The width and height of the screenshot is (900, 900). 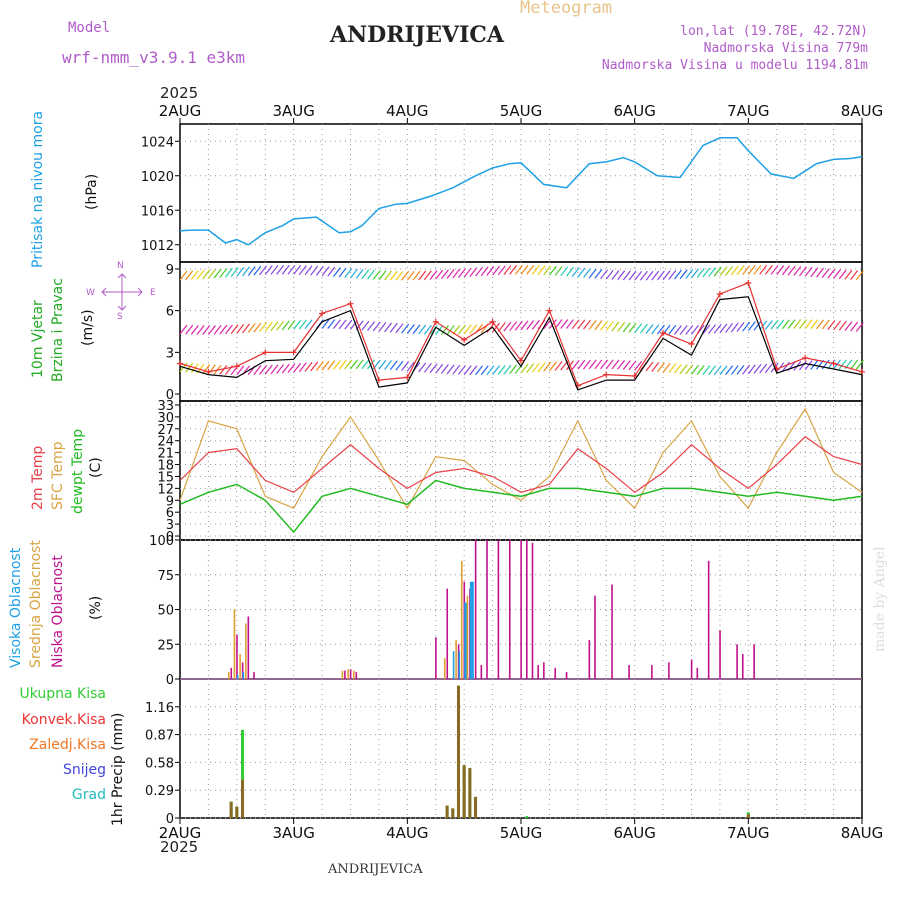 What do you see at coordinates (748, 833) in the screenshot?
I see `x-tick-label-bottom: 7AUG` at bounding box center [748, 833].